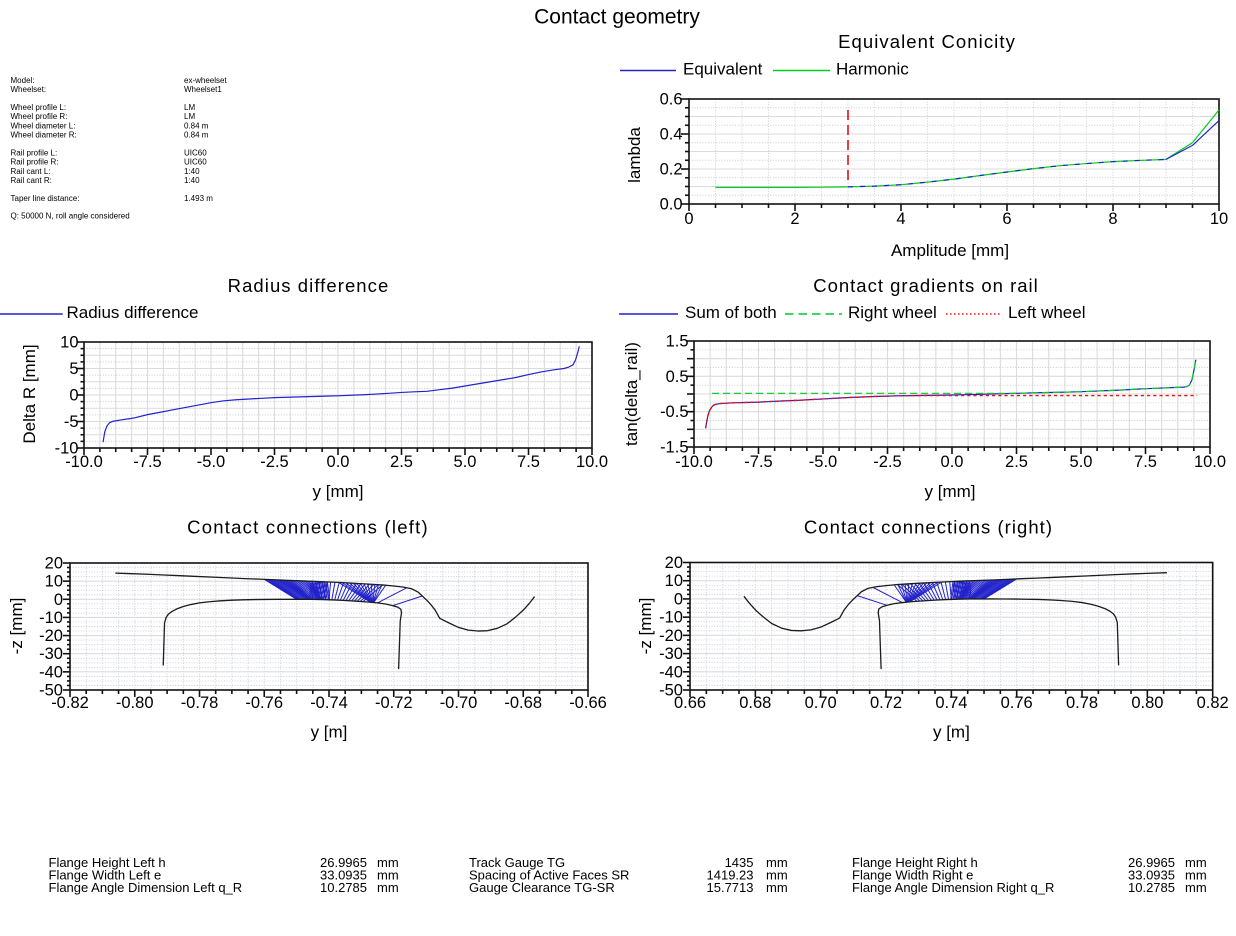 This screenshot has height=936, width=1236. Describe the element at coordinates (690, 703) in the screenshot. I see `svg-text: 0.66` at that location.